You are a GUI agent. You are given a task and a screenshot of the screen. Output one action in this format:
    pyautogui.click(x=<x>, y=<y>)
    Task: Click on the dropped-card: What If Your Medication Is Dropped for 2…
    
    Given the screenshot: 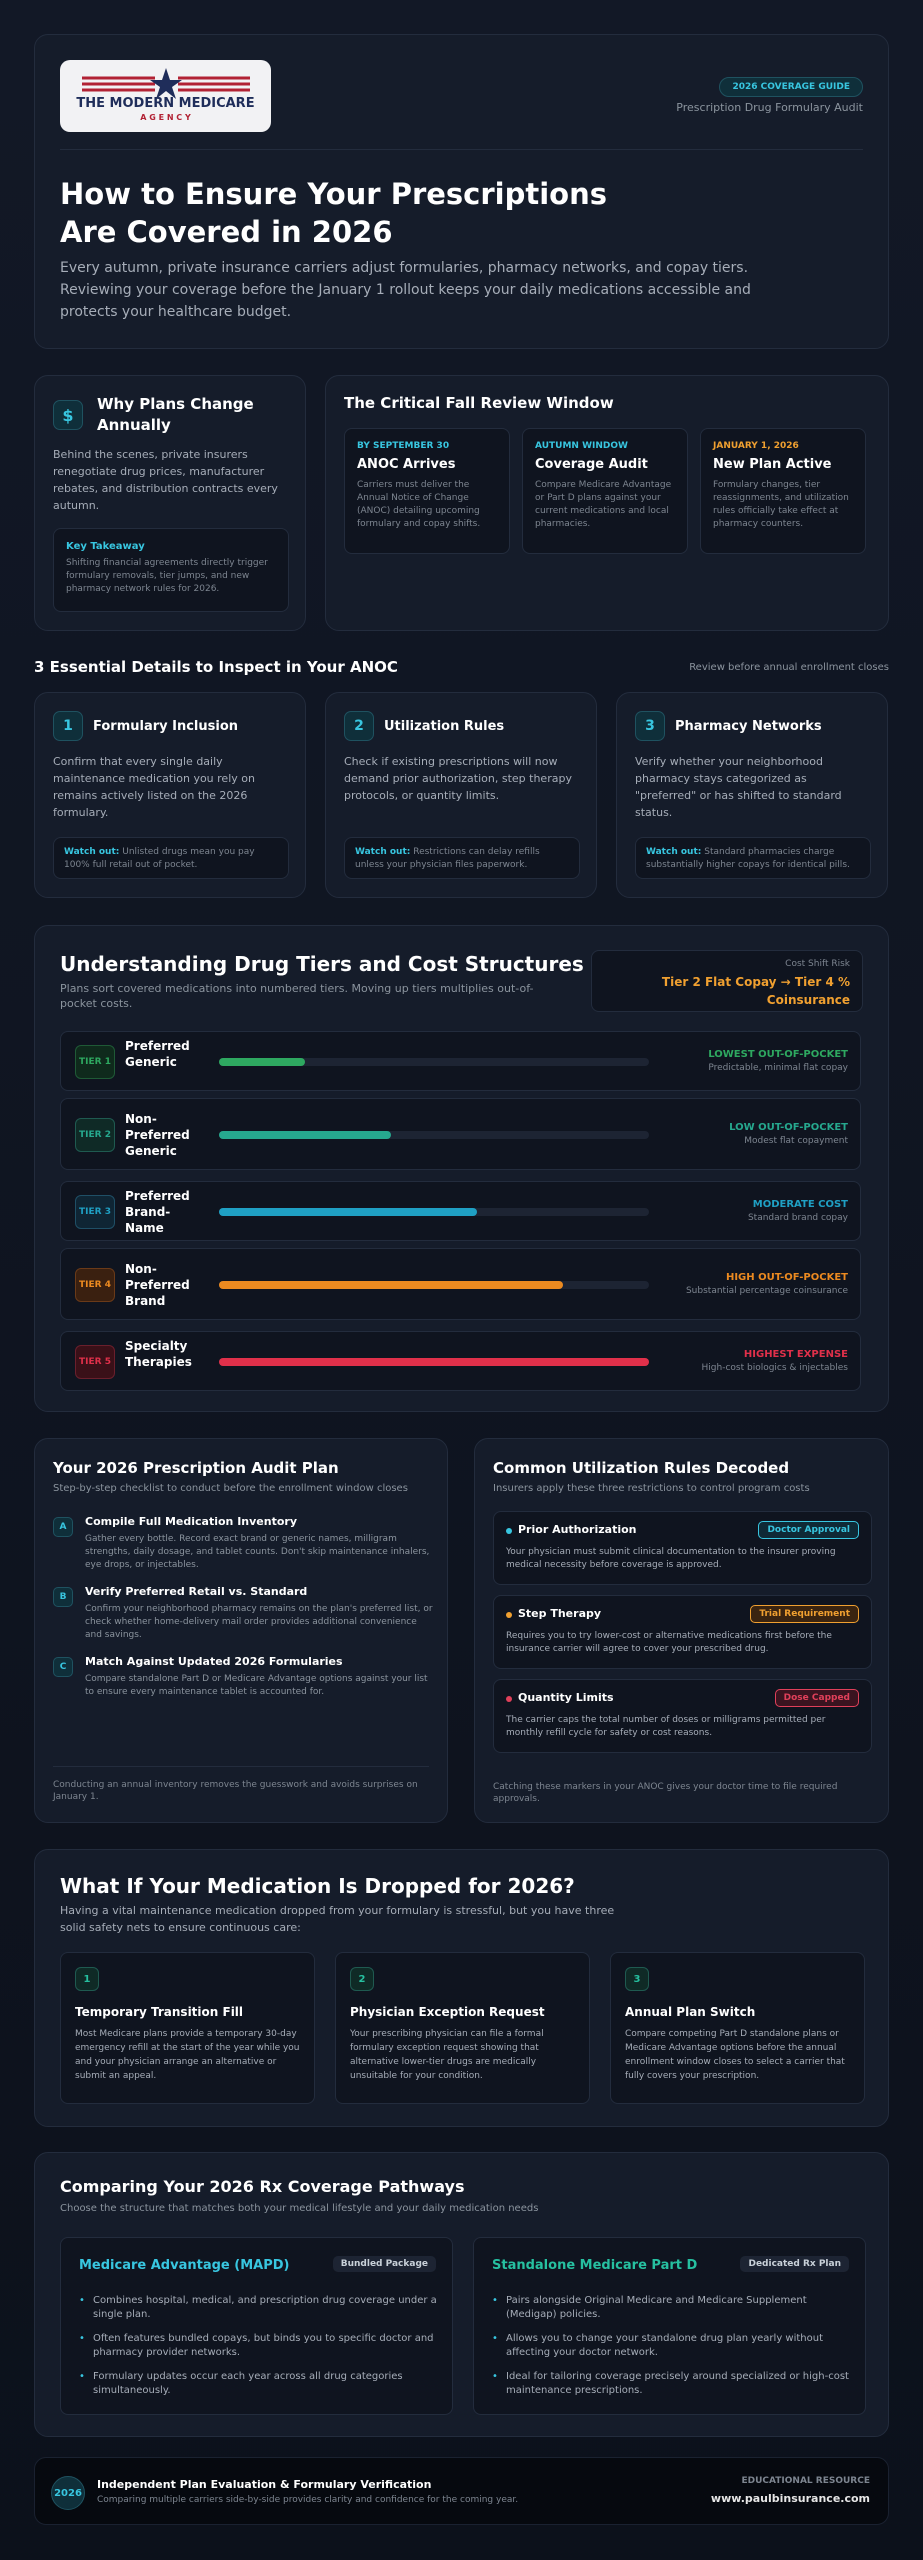 What is the action you would take?
    pyautogui.click(x=461, y=1988)
    